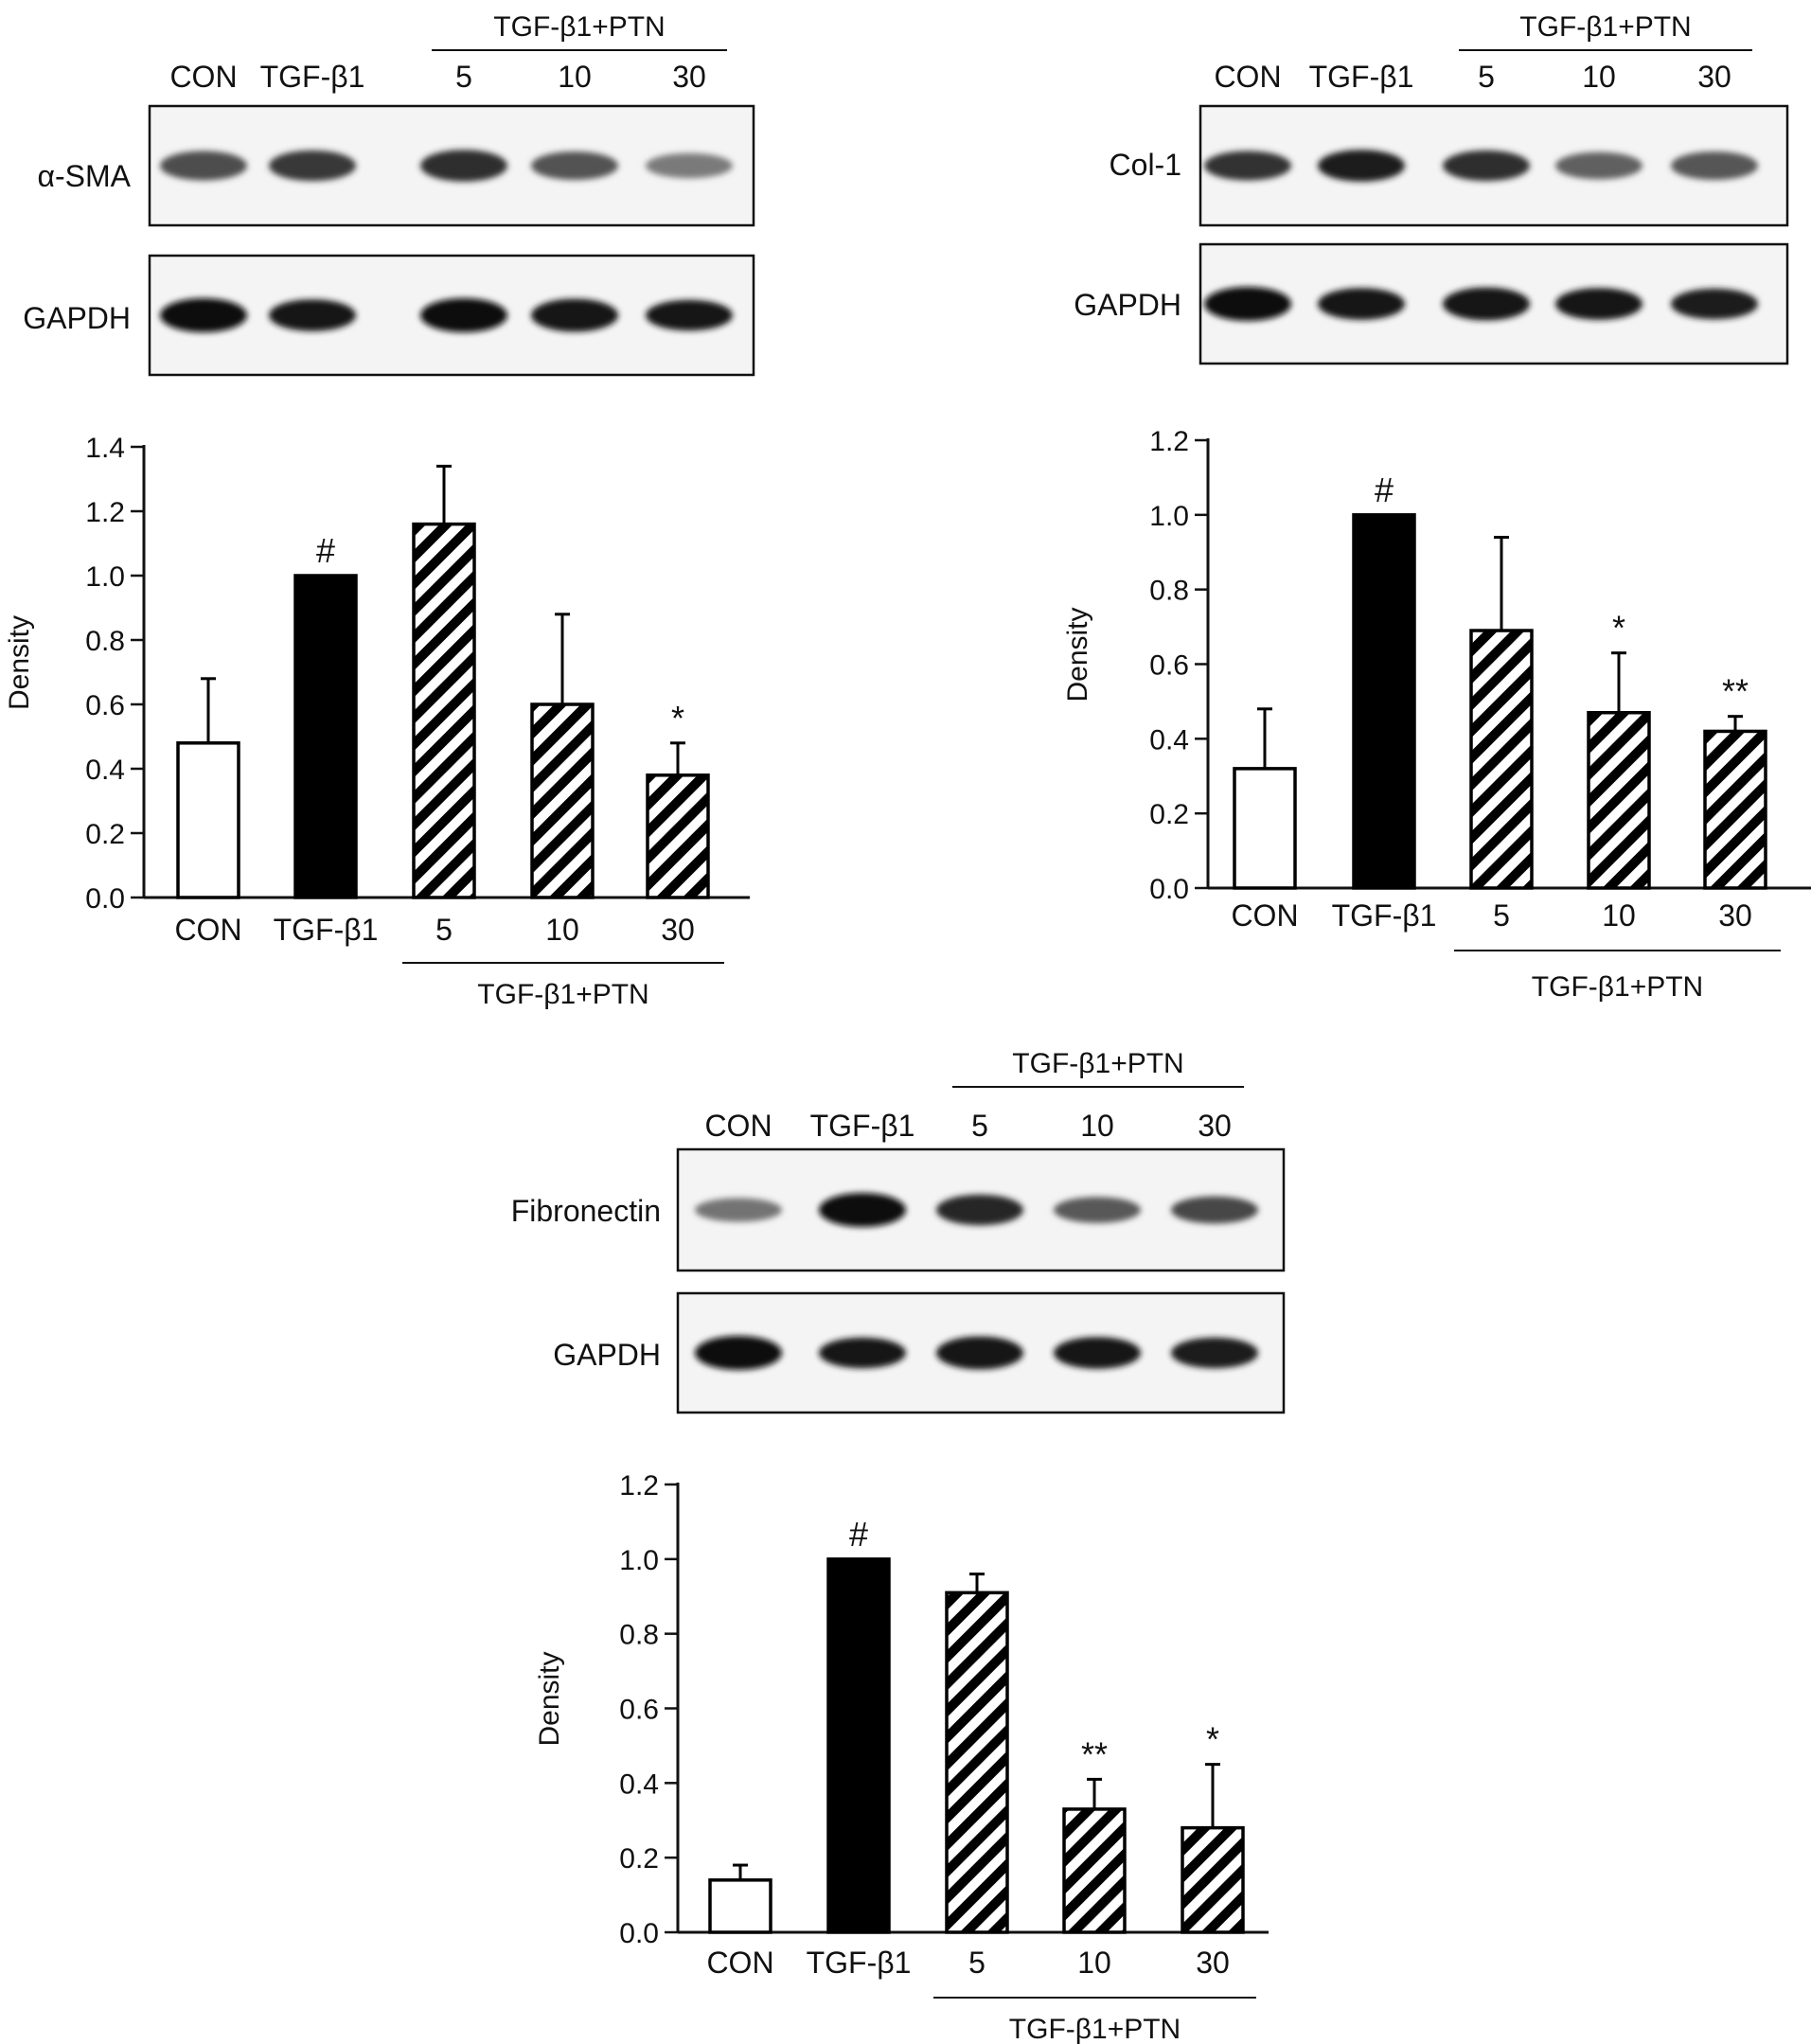 Image resolution: width=1811 pixels, height=2044 pixels. I want to click on protein-label: α-SMA, so click(85, 176).